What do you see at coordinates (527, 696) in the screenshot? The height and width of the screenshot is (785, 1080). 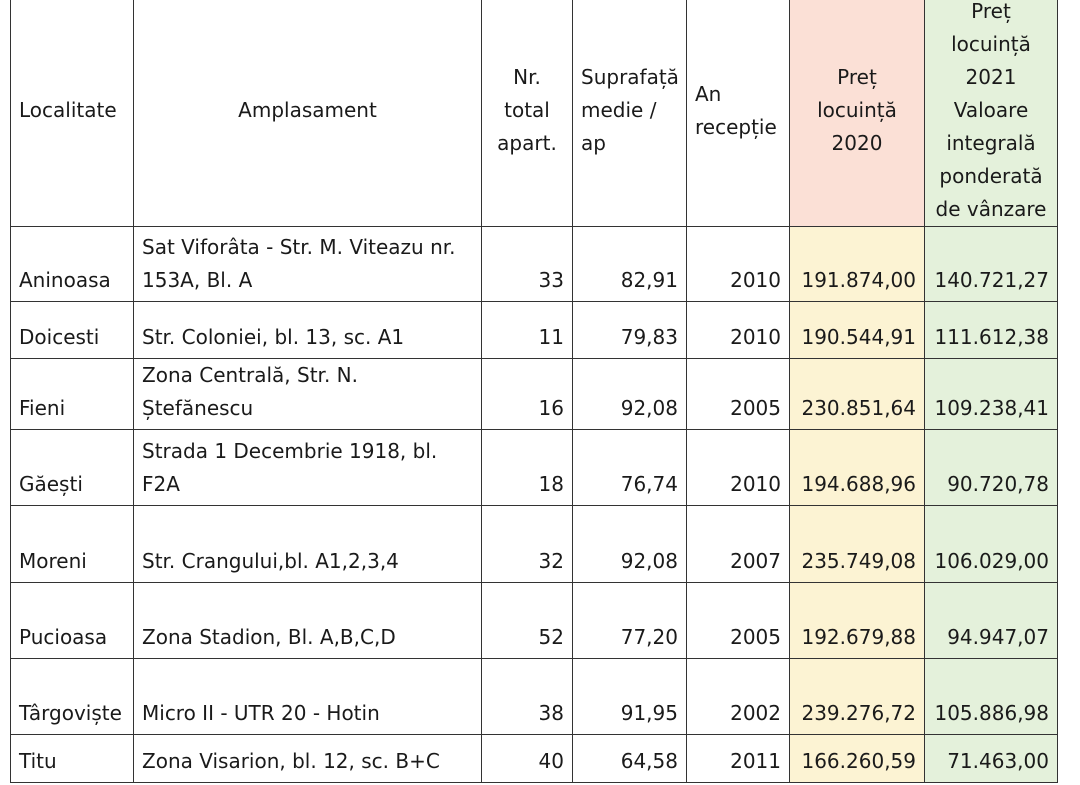 I see `cell-nr: 38` at bounding box center [527, 696].